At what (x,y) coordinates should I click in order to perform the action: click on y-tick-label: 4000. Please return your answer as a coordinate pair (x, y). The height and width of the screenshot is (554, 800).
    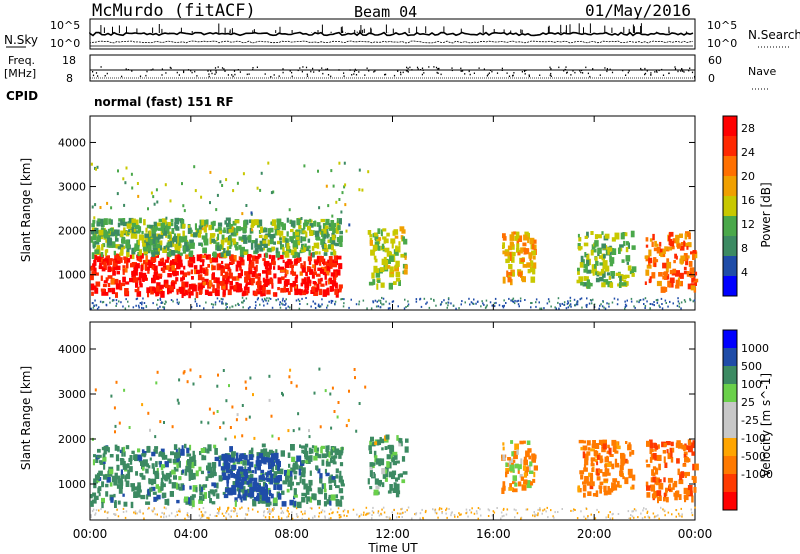
    Looking at the image, I should click on (72, 349).